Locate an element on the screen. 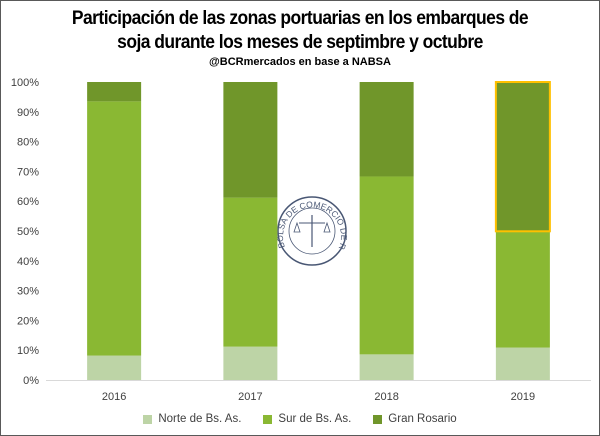  bar-segment: Sur de Bs. As. 2016: 85.3% is located at coordinates (114, 228).